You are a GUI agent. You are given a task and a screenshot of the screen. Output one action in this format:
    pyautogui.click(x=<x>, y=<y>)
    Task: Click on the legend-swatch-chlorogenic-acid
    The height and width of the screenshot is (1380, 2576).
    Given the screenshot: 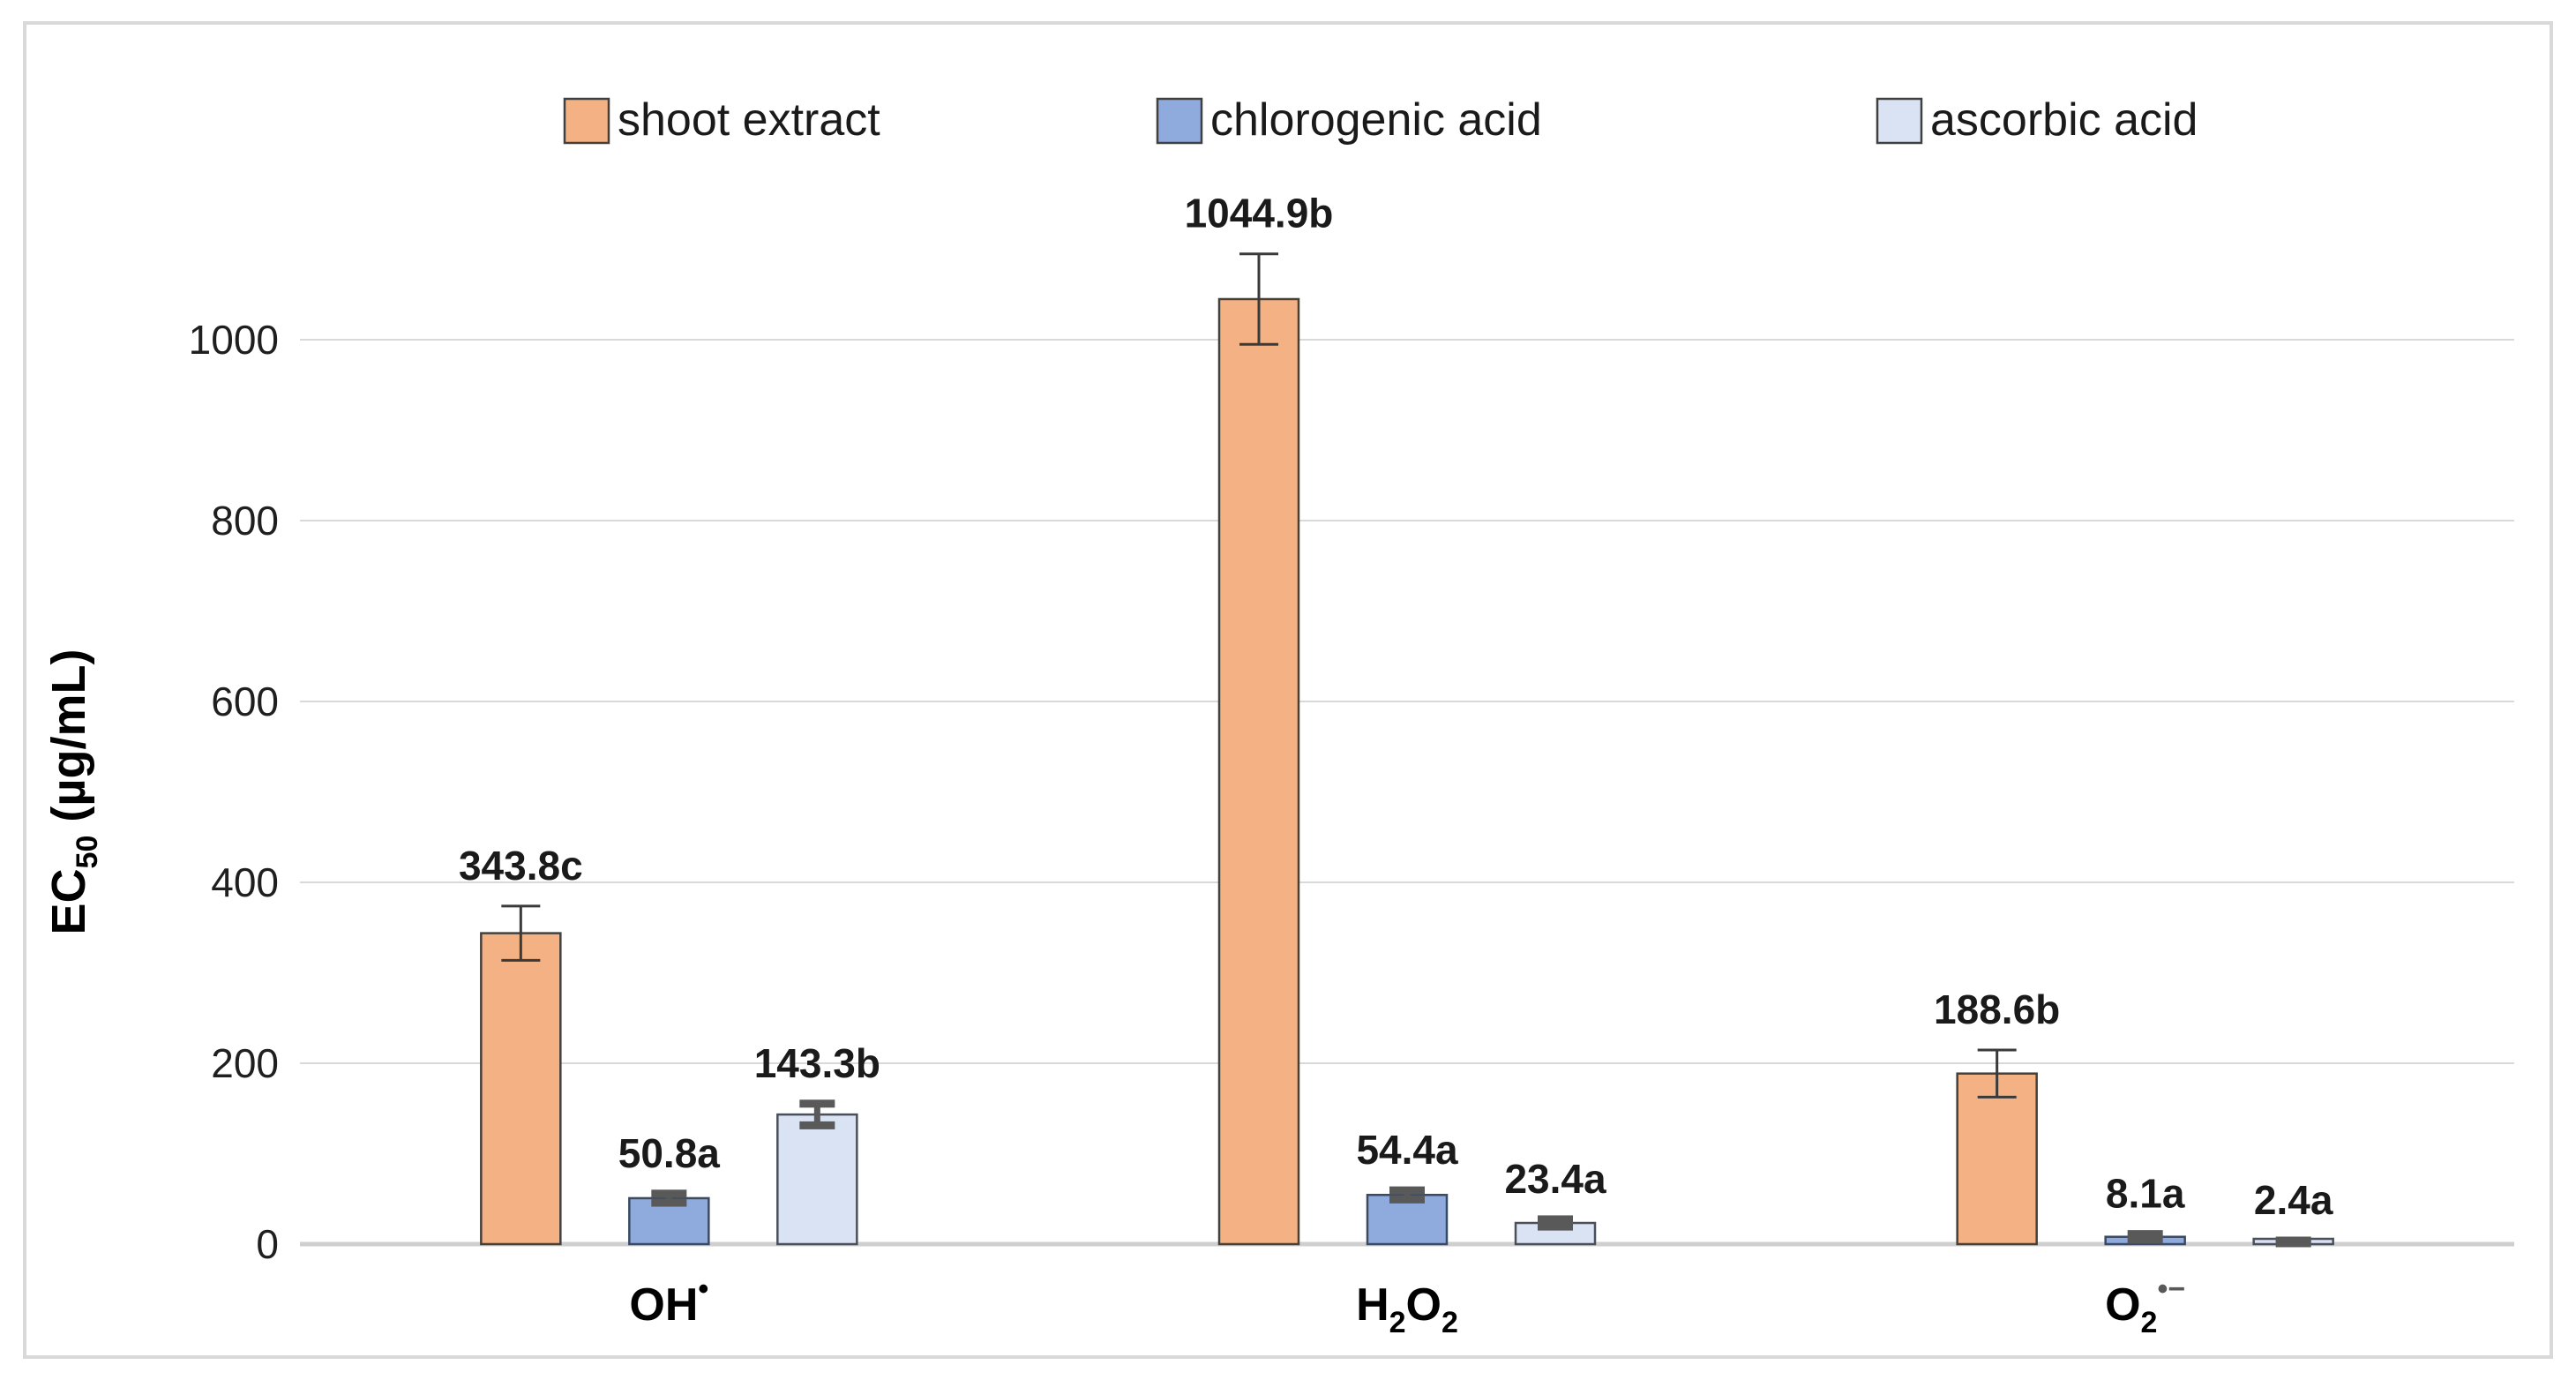 What is the action you would take?
    pyautogui.click(x=1180, y=121)
    